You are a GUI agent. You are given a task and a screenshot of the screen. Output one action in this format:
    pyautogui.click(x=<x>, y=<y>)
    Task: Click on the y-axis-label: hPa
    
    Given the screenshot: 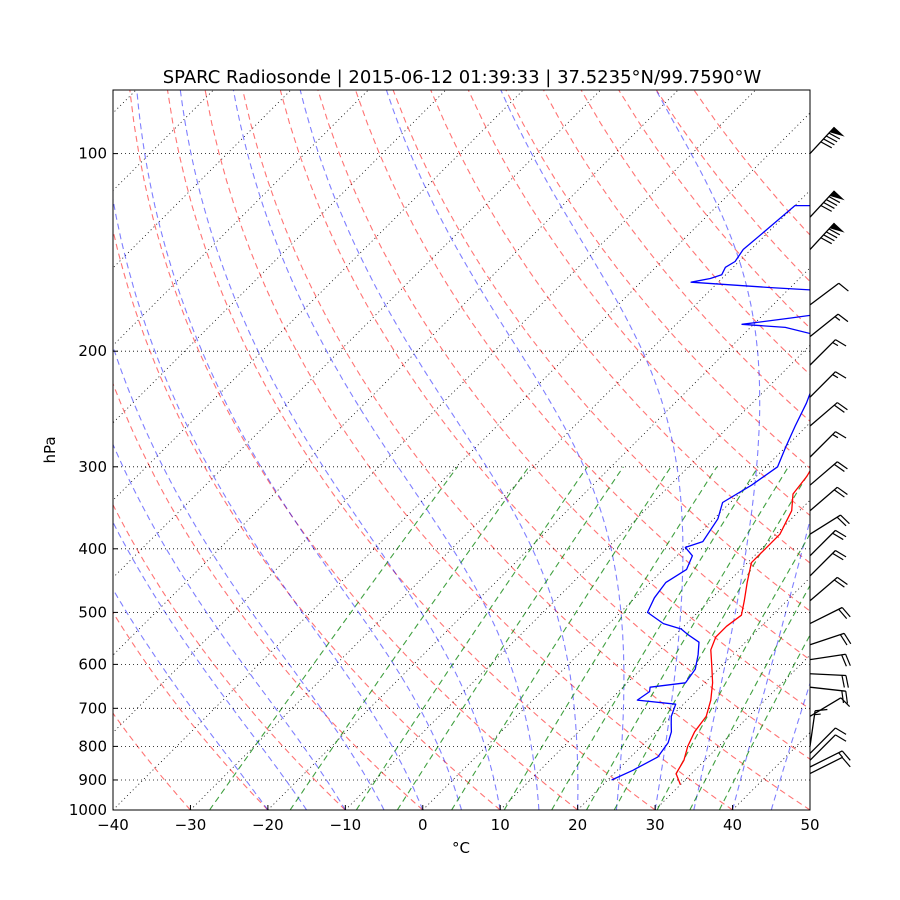 What is the action you would take?
    pyautogui.click(x=50, y=449)
    